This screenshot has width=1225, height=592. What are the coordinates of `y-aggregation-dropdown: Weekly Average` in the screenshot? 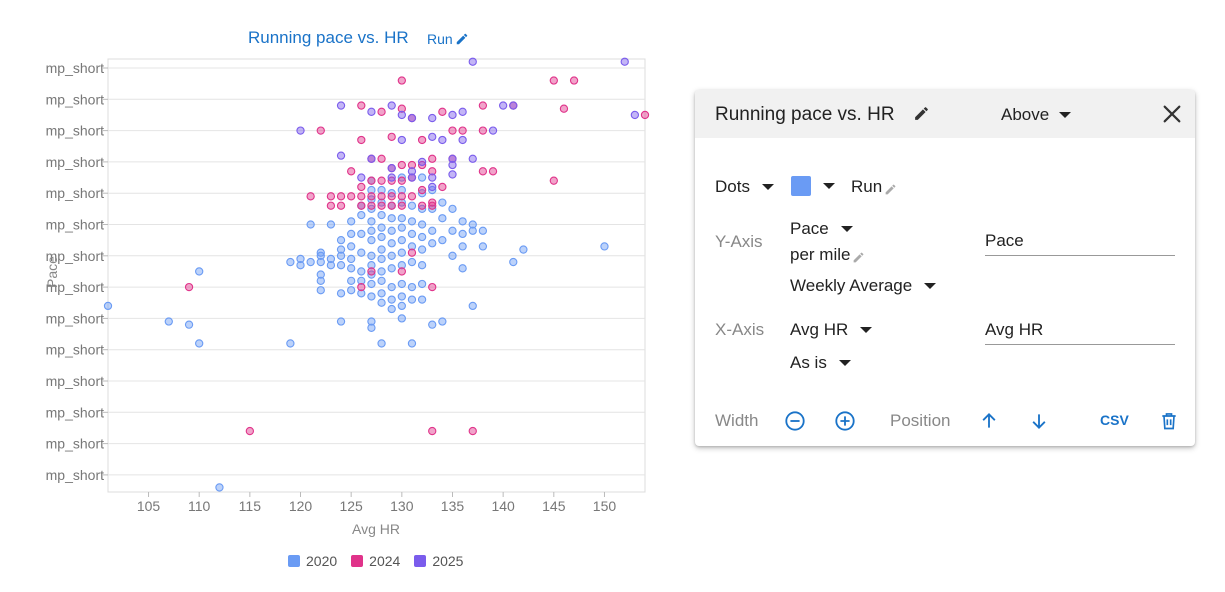 It's located at (863, 286).